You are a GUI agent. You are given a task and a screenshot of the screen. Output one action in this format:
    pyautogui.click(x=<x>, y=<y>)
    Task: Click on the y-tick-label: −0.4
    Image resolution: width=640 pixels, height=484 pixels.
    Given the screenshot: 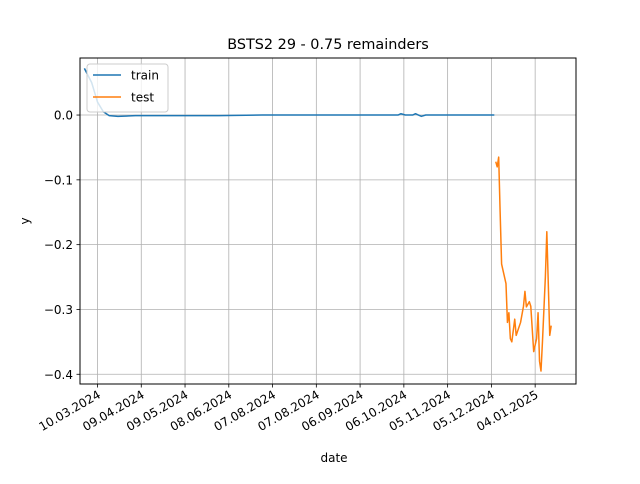 What is the action you would take?
    pyautogui.click(x=58, y=375)
    